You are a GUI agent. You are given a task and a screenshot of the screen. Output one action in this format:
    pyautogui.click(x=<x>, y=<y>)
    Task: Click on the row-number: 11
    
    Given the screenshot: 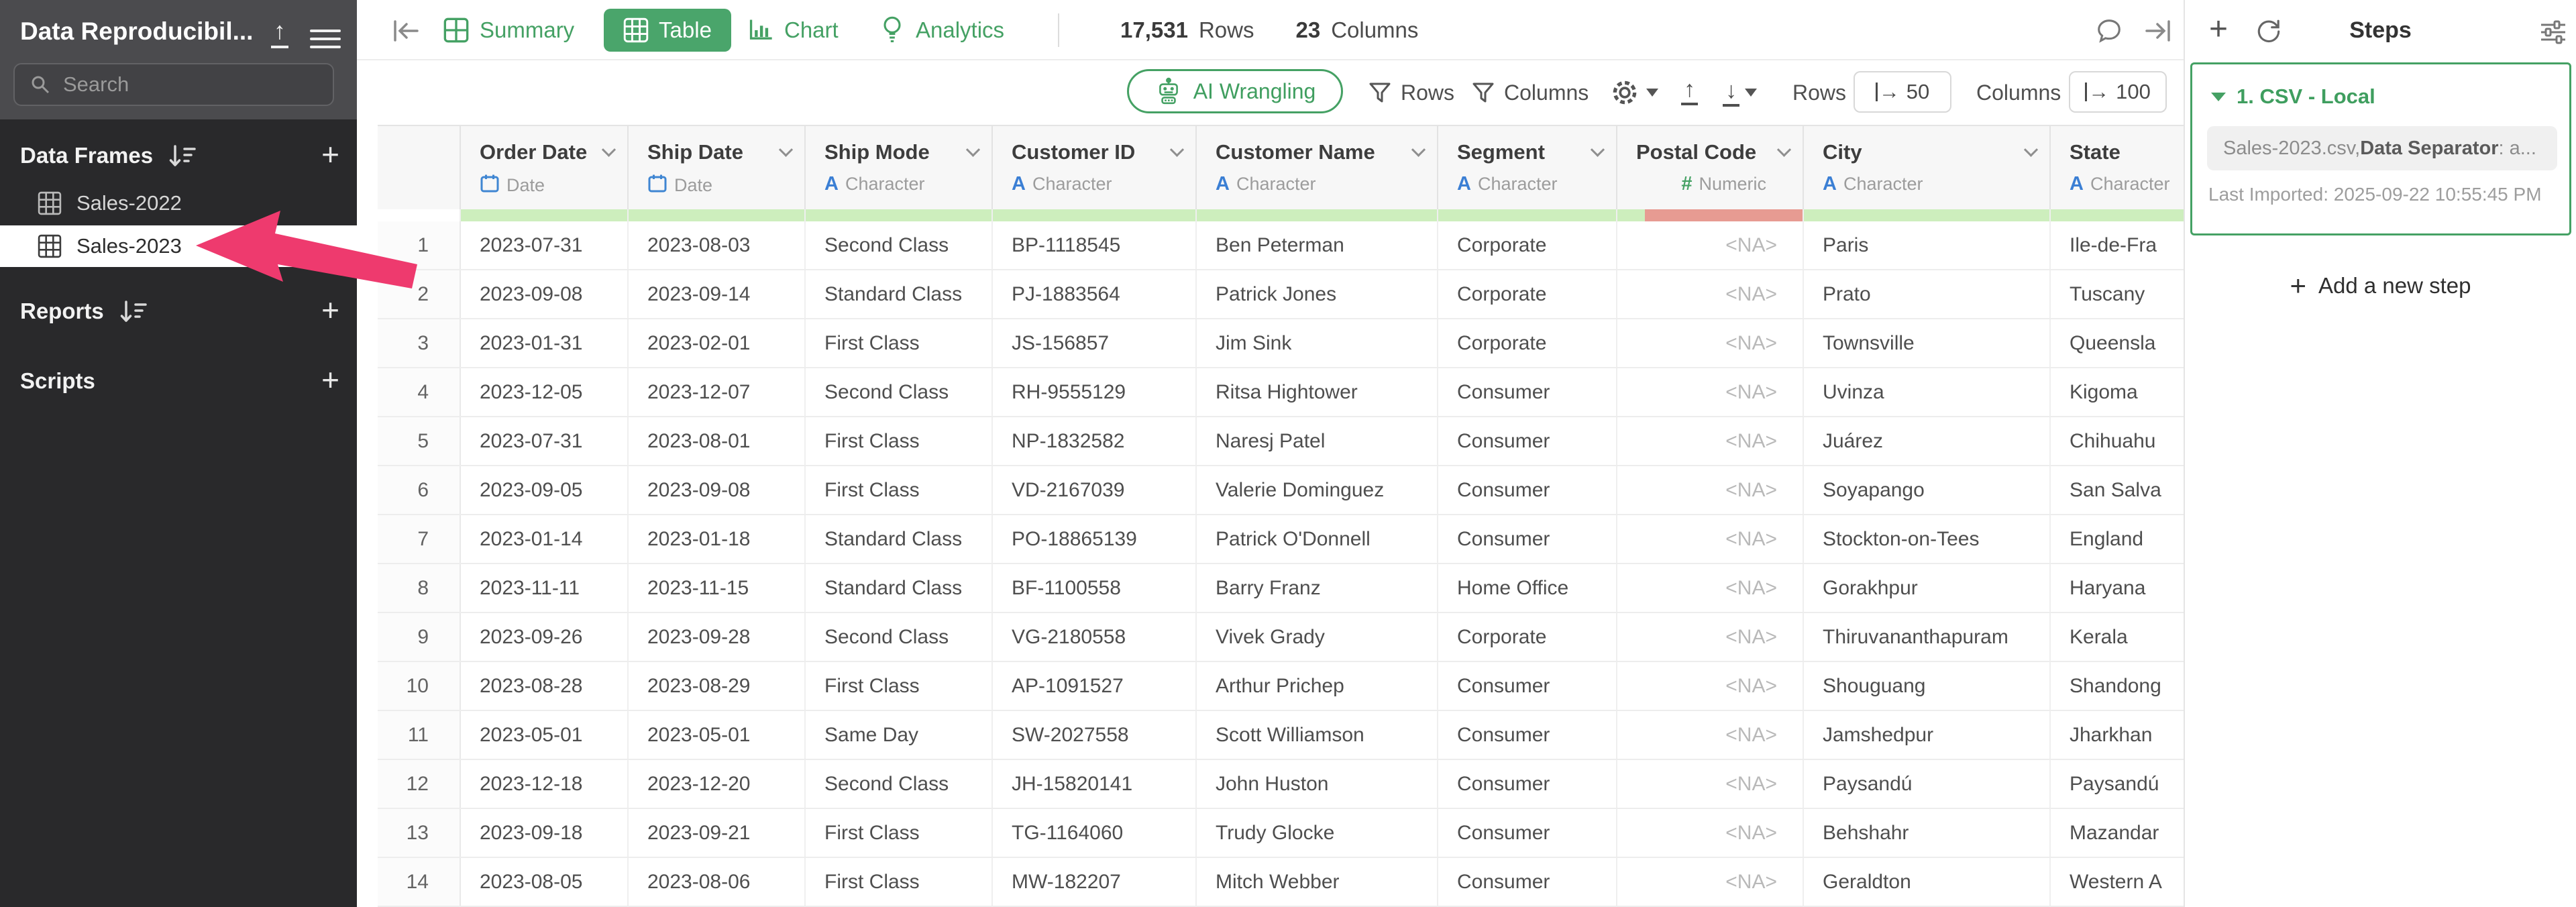 What is the action you would take?
    pyautogui.click(x=419, y=735)
    